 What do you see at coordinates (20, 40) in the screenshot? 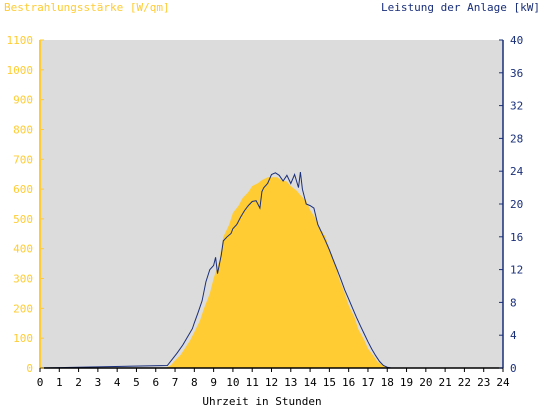
I see `left-tick-label: 1100` at bounding box center [20, 40].